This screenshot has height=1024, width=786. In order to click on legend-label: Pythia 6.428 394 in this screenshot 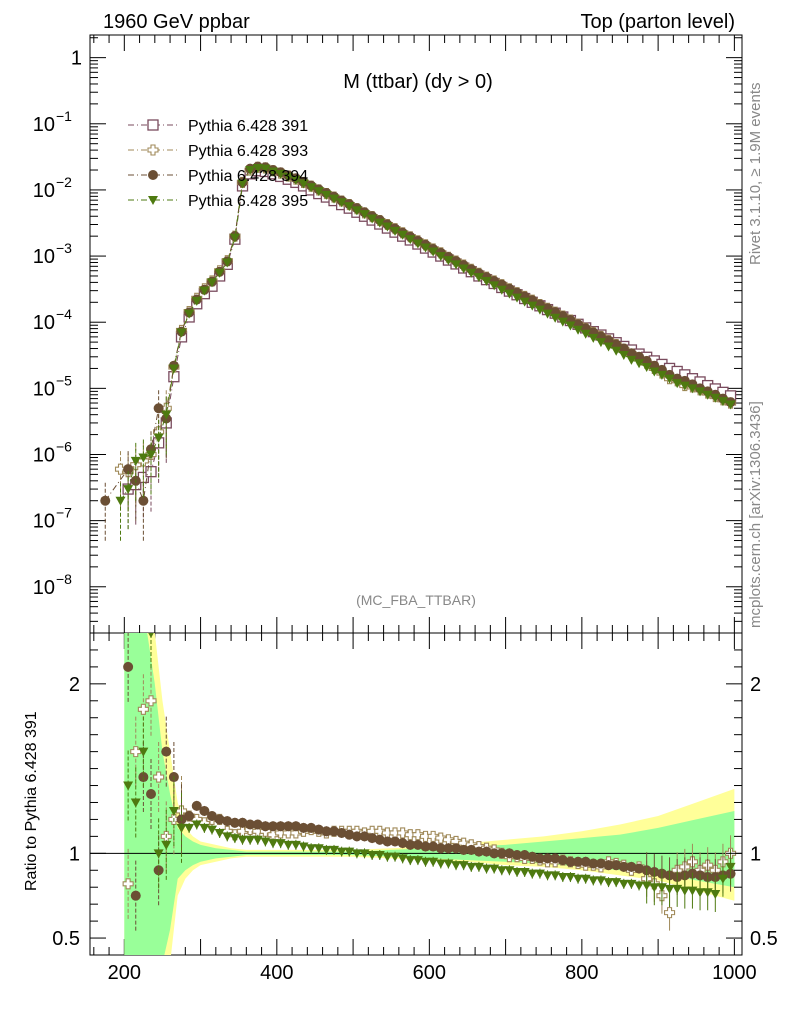, I will do `click(248, 176)`.